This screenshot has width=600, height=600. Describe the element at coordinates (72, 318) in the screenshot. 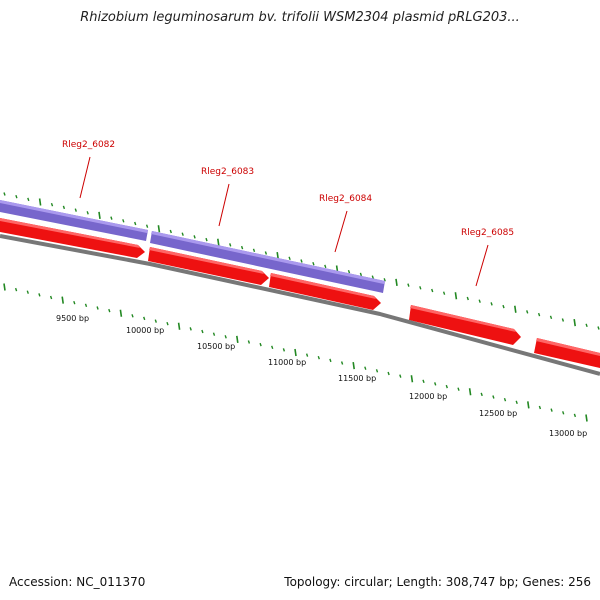

I see `scale-label: 9500 bp` at that location.